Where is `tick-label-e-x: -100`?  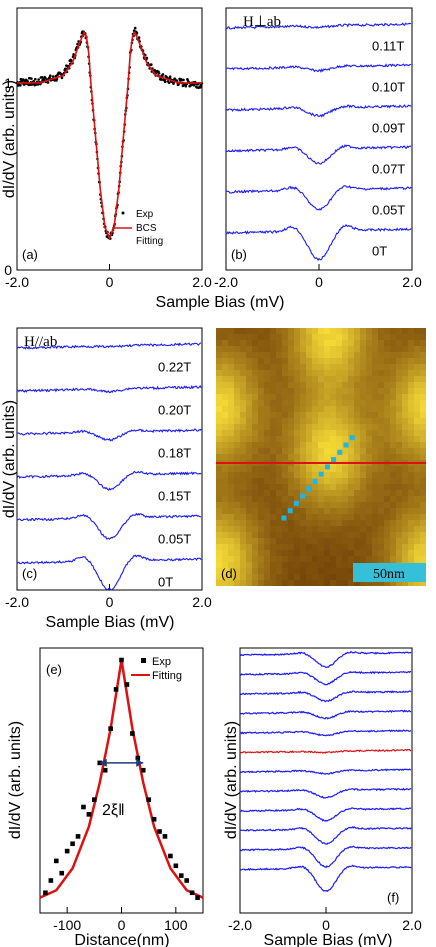 tick-label-e-x: -100 is located at coordinates (67, 925).